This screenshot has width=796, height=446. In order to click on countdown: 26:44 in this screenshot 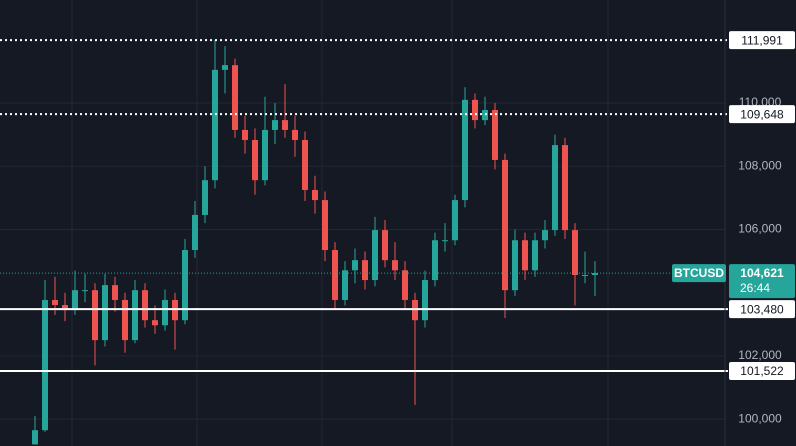, I will do `click(755, 288)`.